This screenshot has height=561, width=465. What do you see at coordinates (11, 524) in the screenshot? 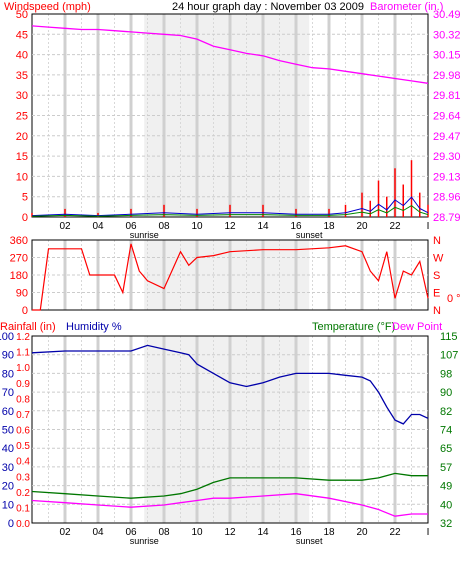
I see `humidity-tick: 0` at bounding box center [11, 524].